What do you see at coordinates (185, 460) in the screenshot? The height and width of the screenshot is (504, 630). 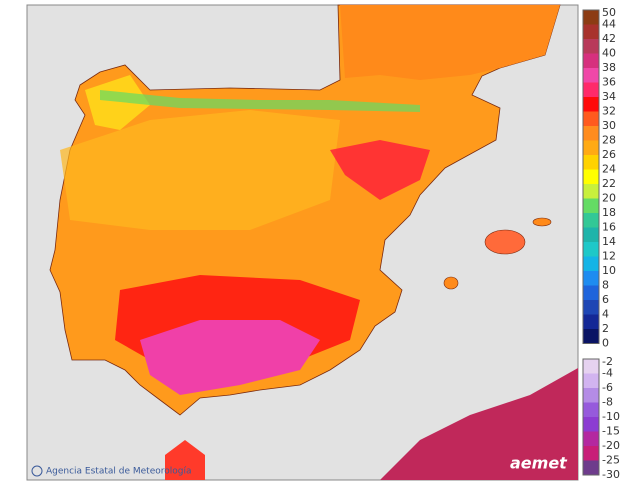 I see `ceuta` at bounding box center [185, 460].